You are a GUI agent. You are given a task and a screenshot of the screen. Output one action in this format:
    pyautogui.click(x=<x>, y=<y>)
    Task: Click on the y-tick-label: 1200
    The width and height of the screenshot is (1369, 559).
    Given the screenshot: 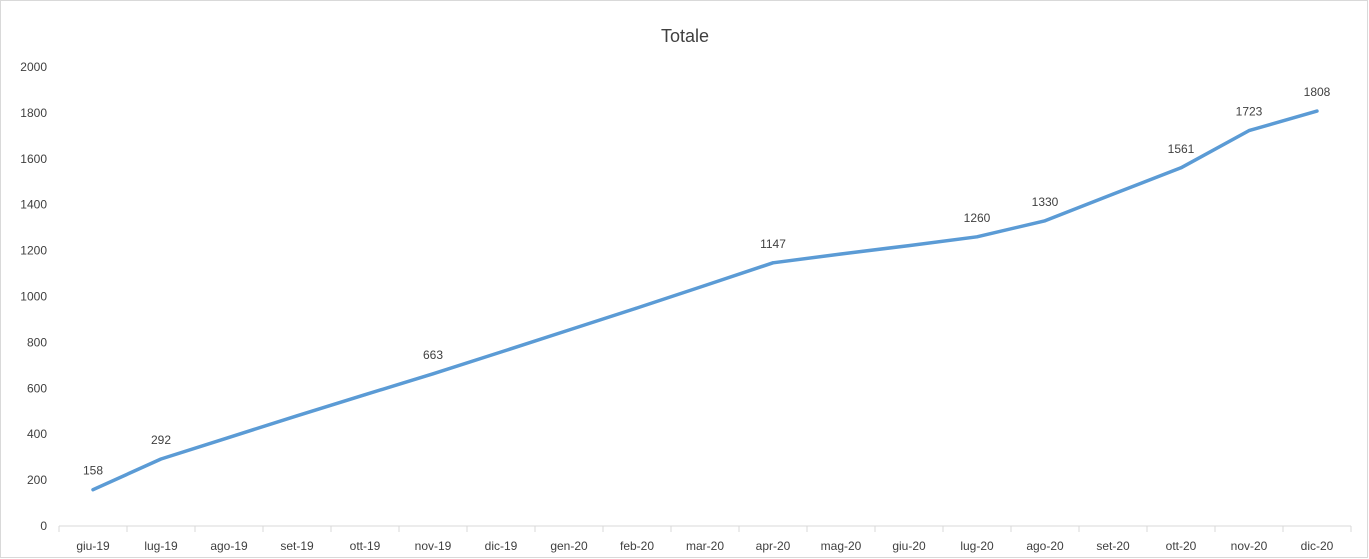 What is the action you would take?
    pyautogui.click(x=33, y=251)
    